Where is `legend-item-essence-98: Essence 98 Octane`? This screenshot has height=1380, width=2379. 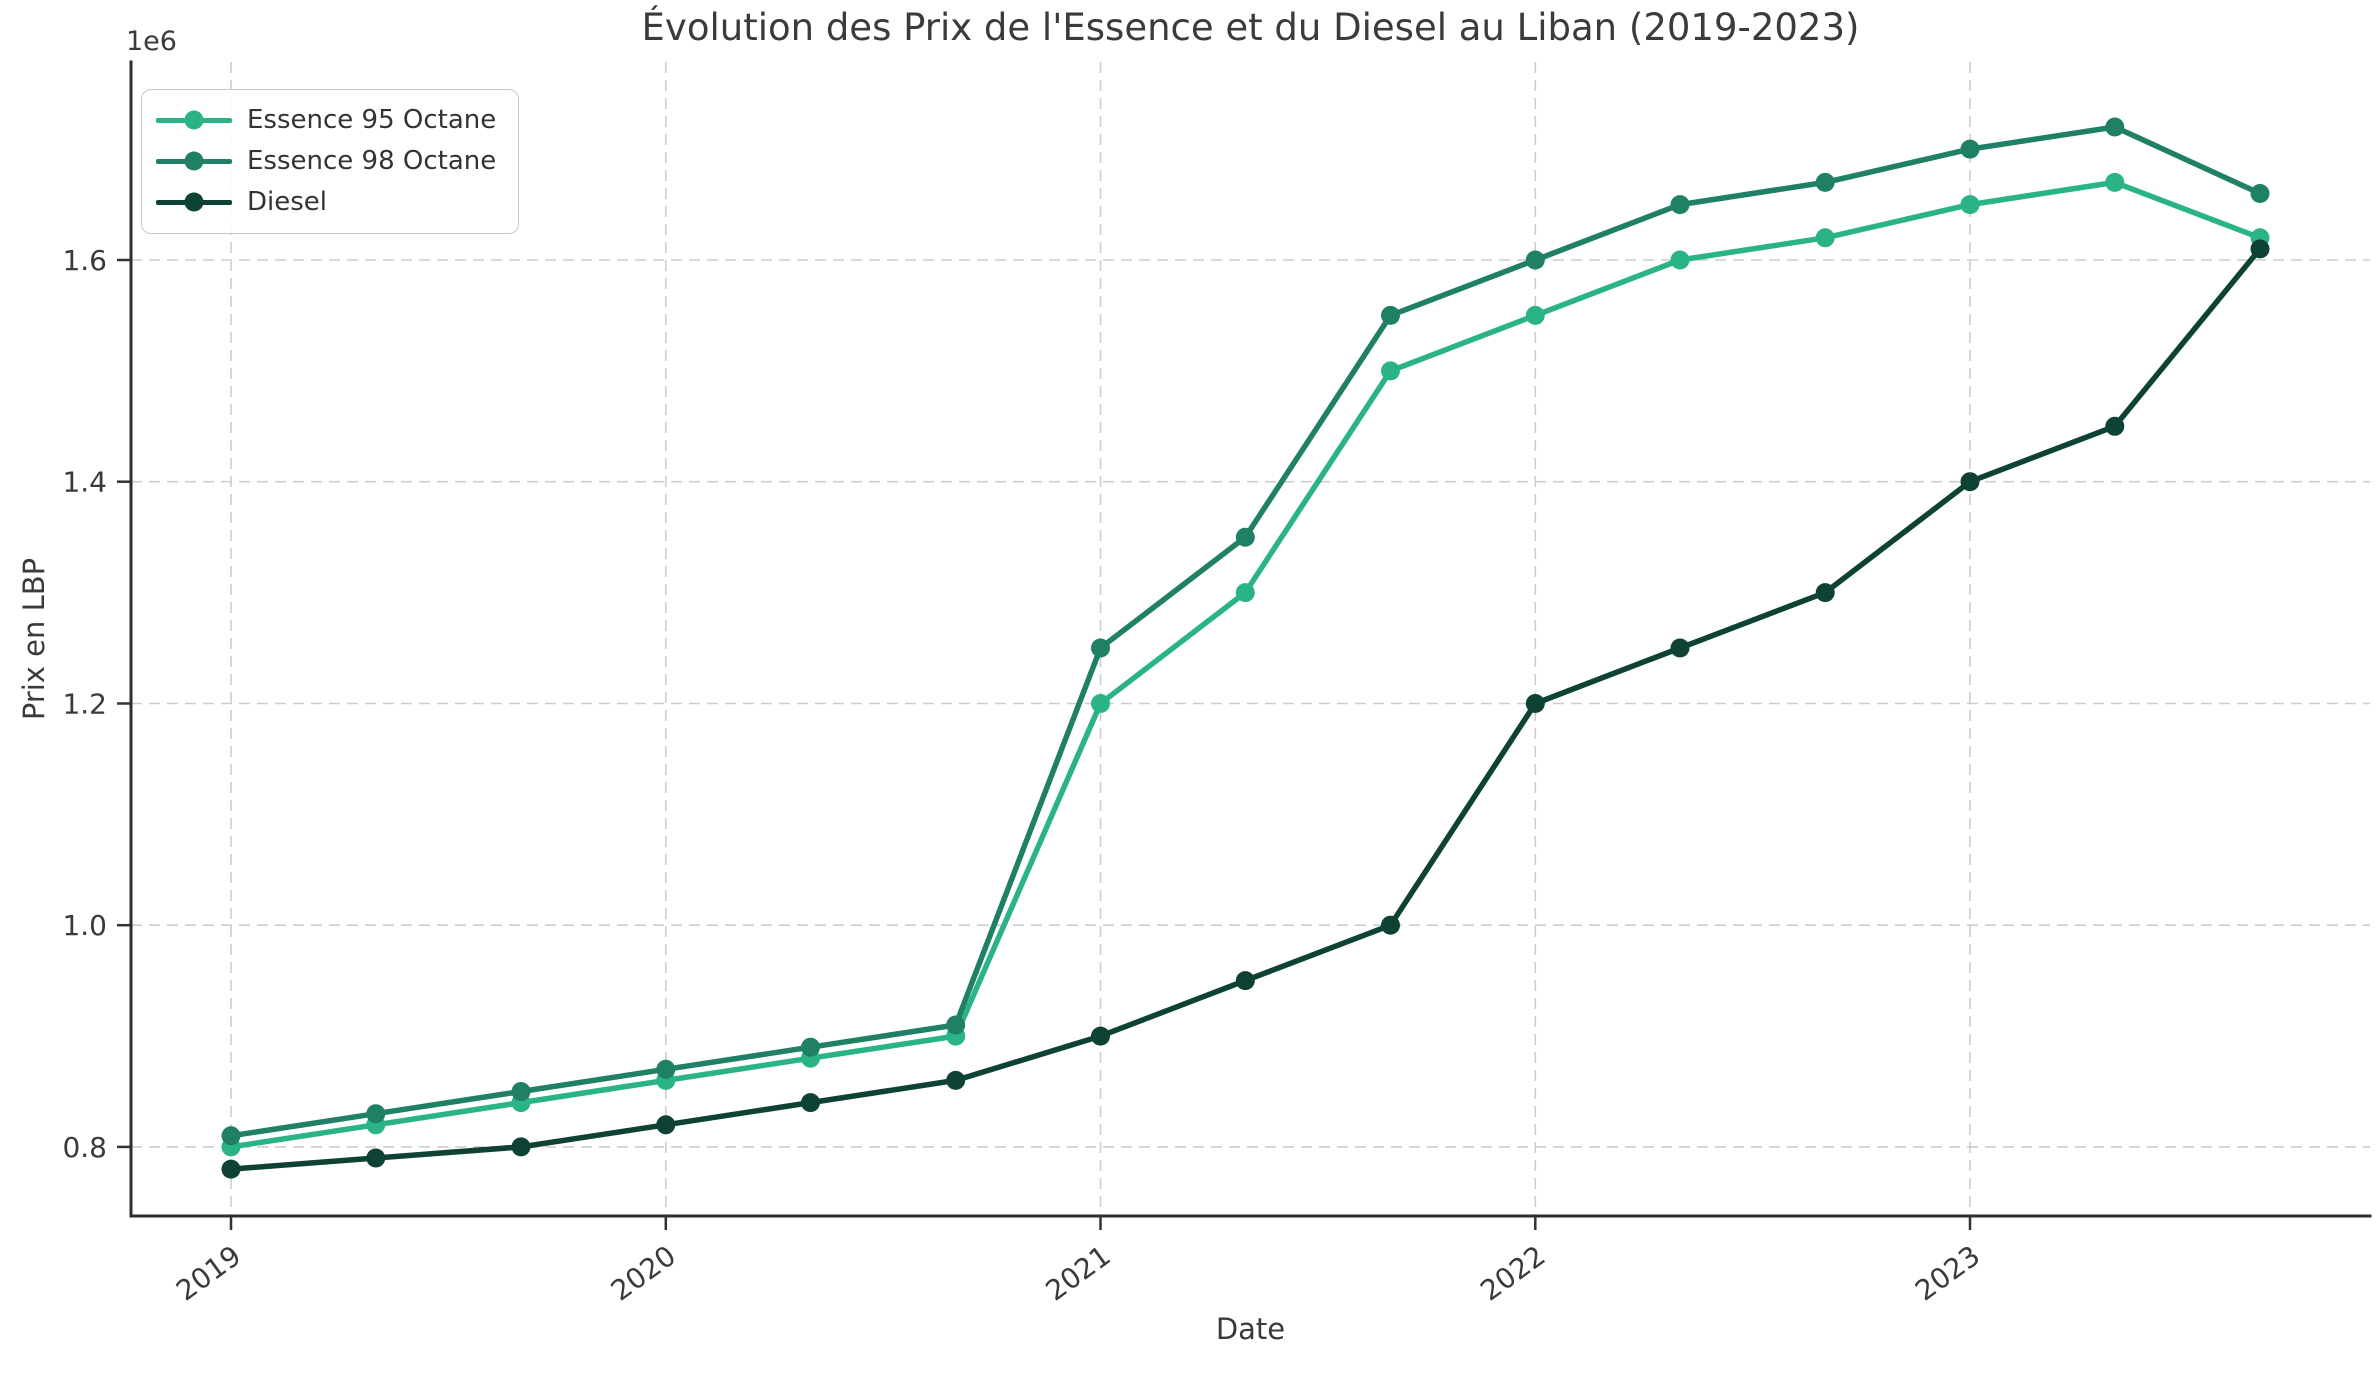 legend-item-essence-98: Essence 98 Octane is located at coordinates (326, 160).